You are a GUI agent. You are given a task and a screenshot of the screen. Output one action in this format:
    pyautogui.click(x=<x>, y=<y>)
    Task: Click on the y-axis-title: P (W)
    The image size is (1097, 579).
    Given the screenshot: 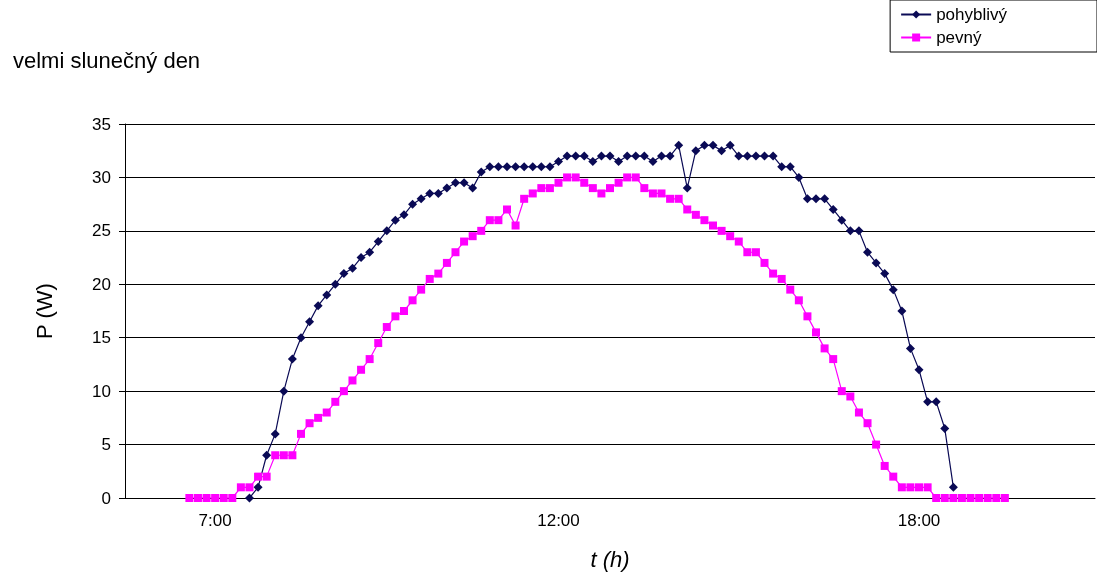 What is the action you would take?
    pyautogui.click(x=44, y=311)
    